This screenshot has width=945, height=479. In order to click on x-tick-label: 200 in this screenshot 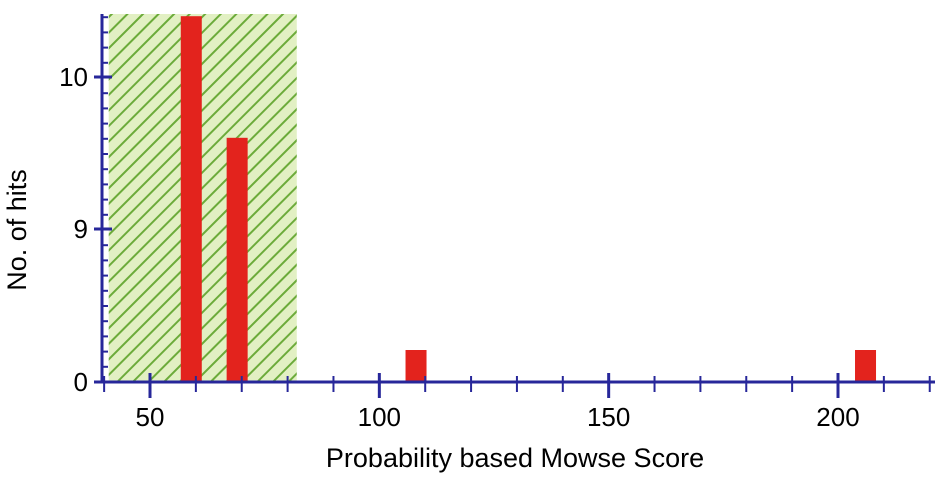, I will do `click(837, 417)`.